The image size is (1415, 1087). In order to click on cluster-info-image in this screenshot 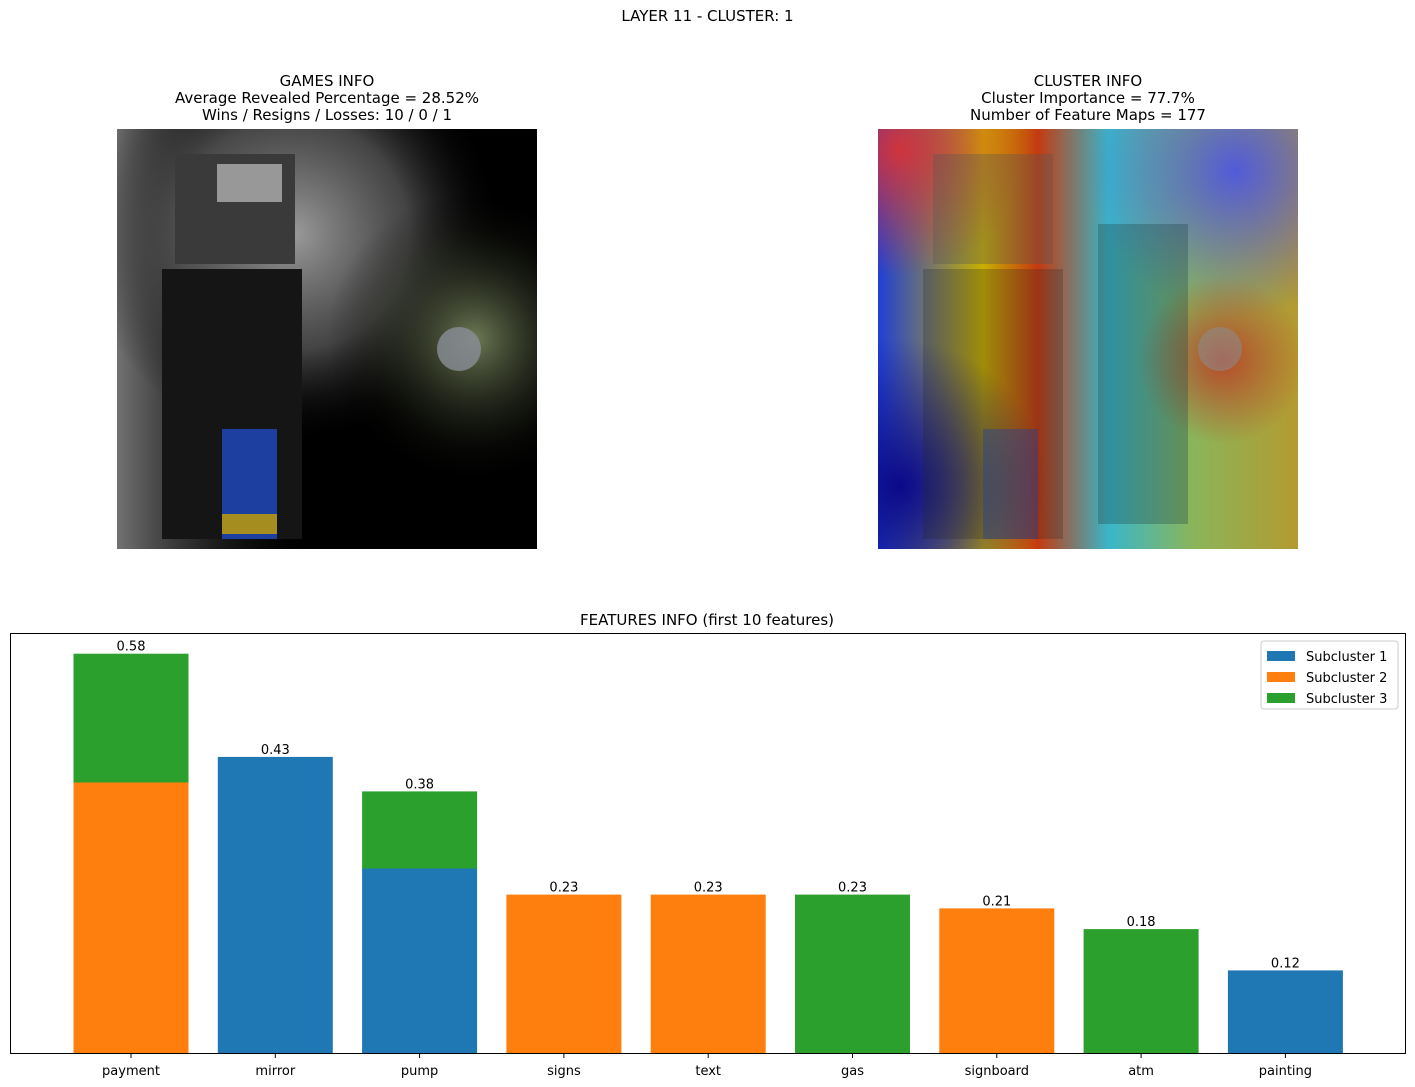, I will do `click(1088, 339)`.